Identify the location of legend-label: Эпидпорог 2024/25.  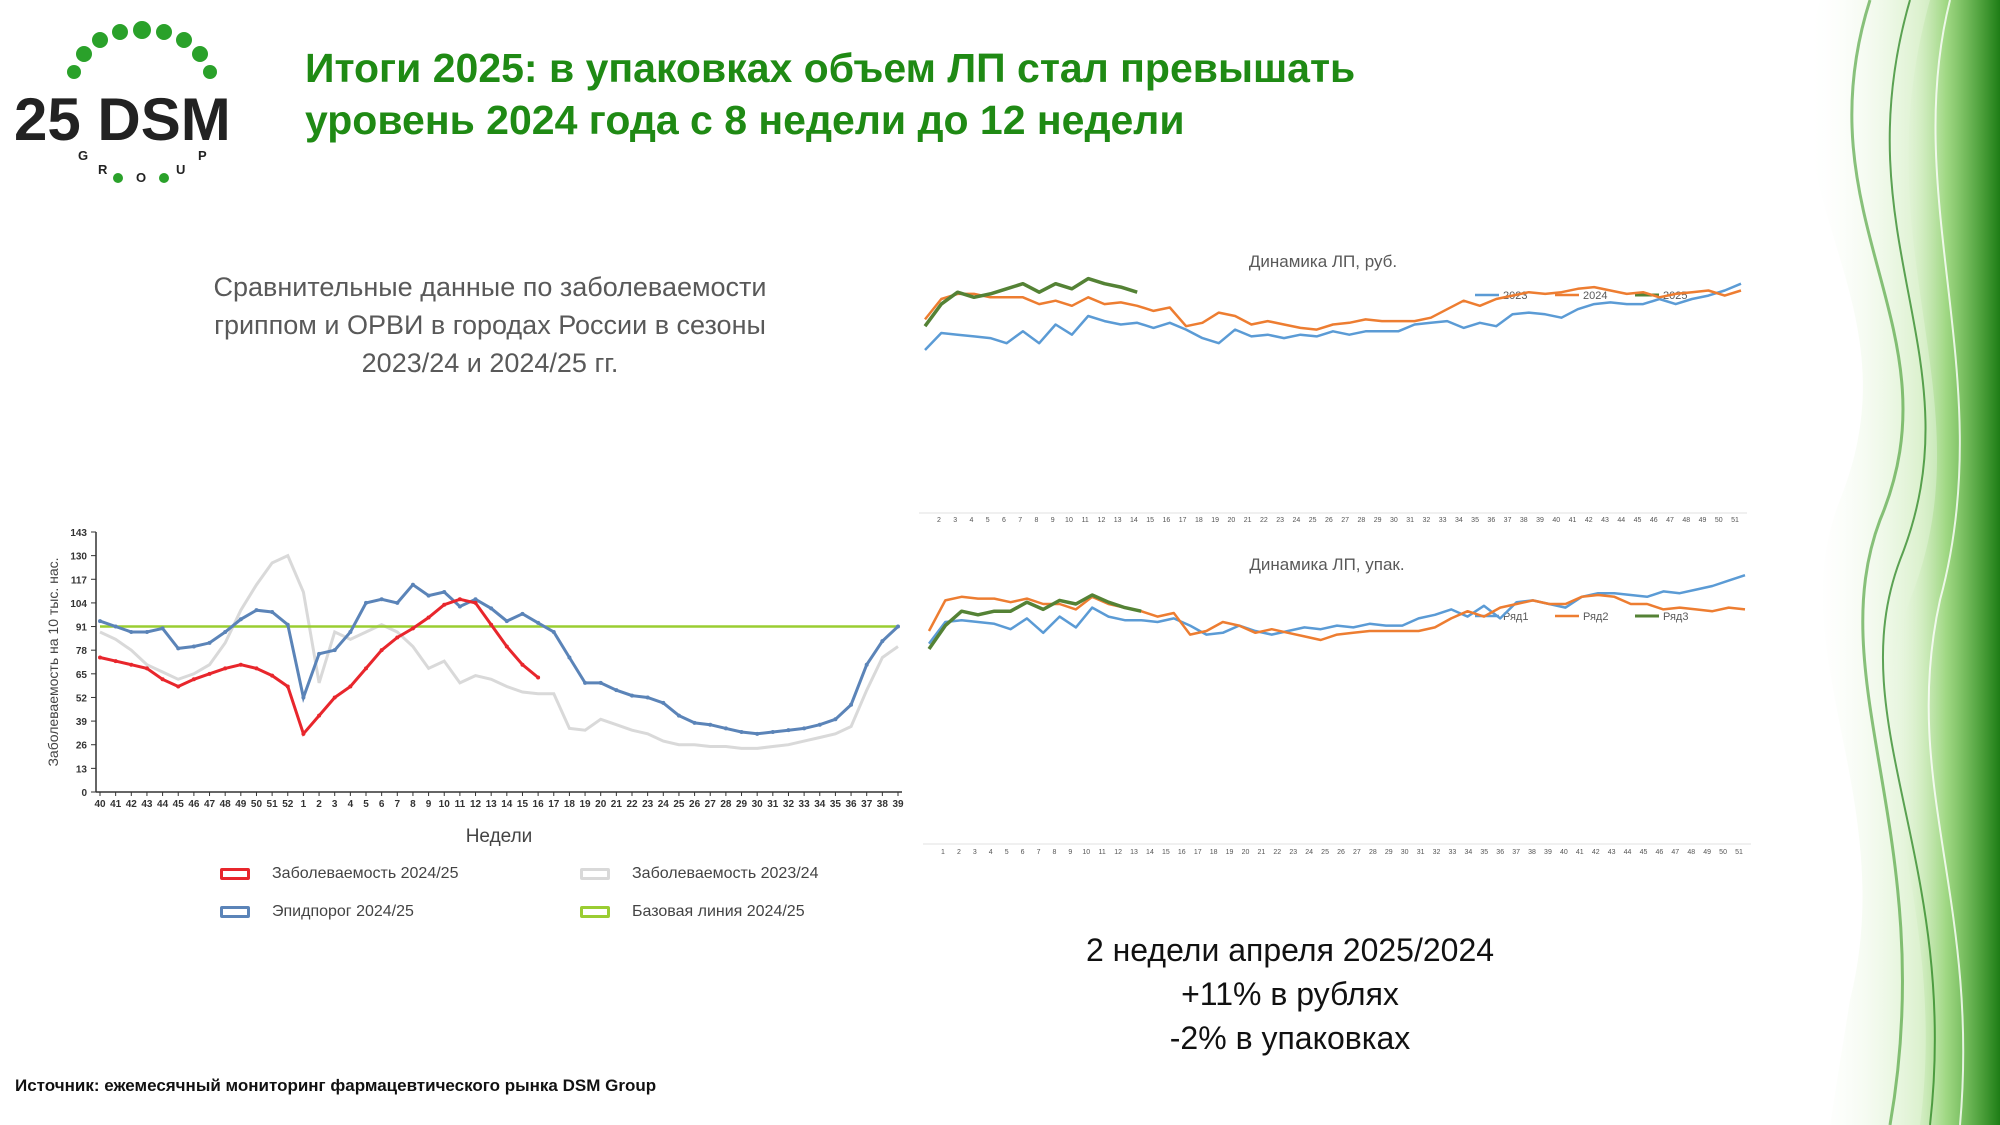
(343, 911).